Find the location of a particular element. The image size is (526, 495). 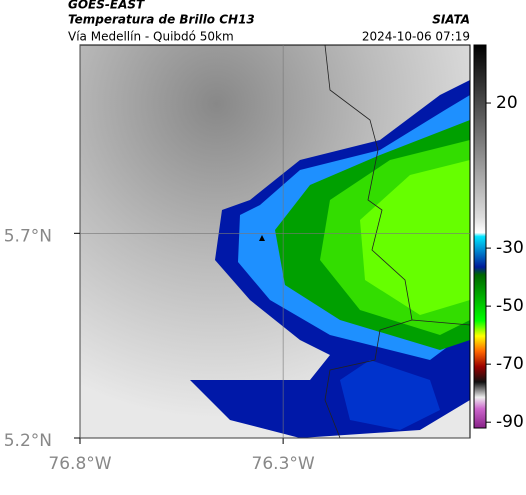

colorbar is located at coordinates (480, 236).